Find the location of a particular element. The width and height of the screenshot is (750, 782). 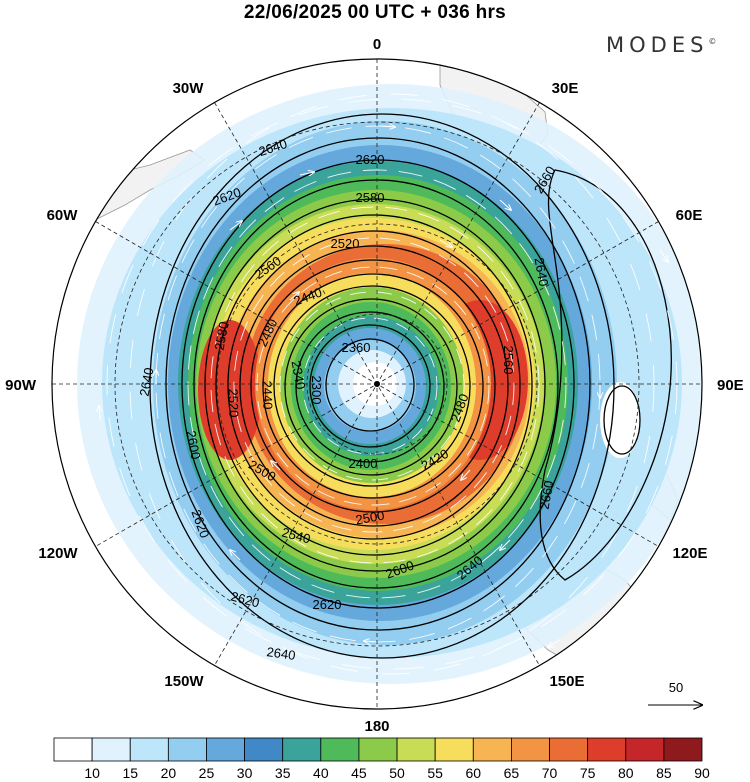

contour-label-group: 2660 is located at coordinates (547, 494).